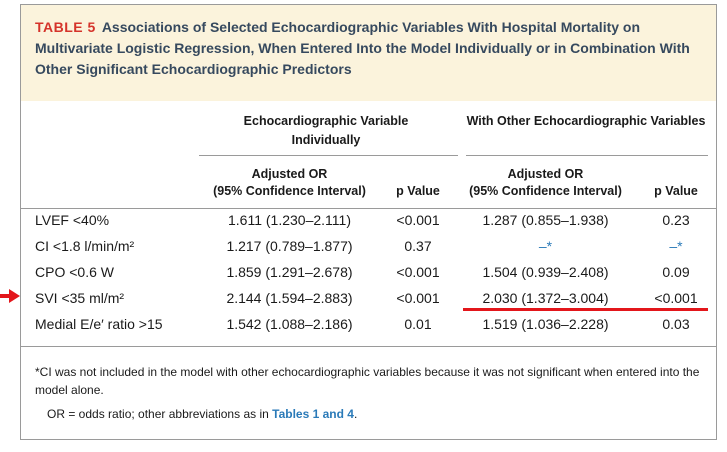 This screenshot has width=727, height=452. Describe the element at coordinates (676, 220) in the screenshot. I see `cell-p2: 0.23` at that location.